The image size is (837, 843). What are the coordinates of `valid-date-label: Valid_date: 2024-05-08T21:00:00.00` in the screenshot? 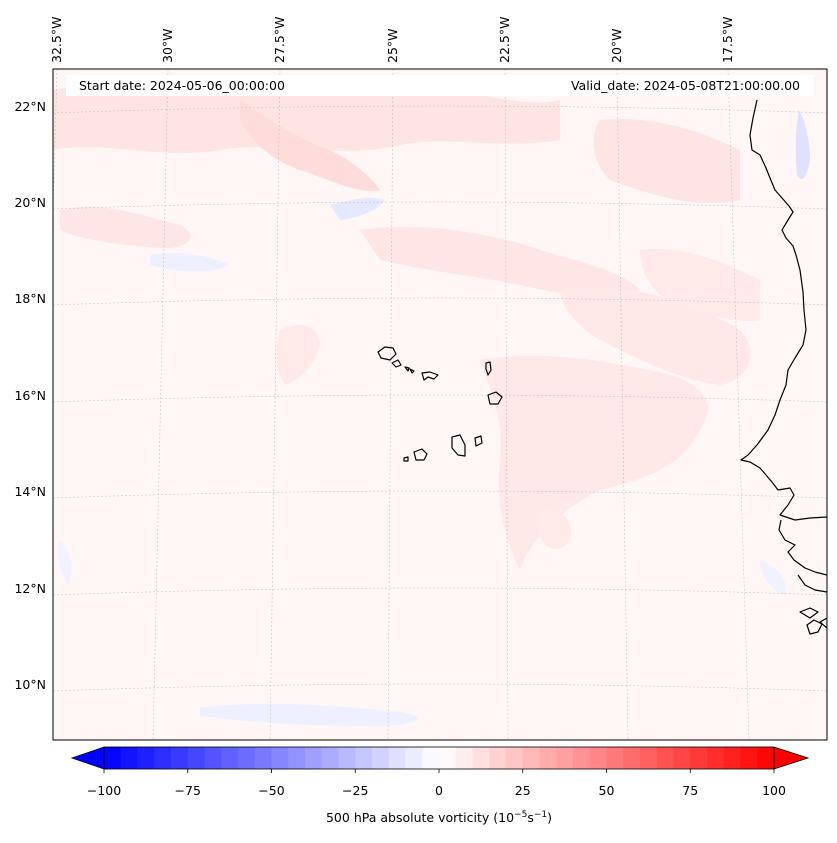 It's located at (685, 85).